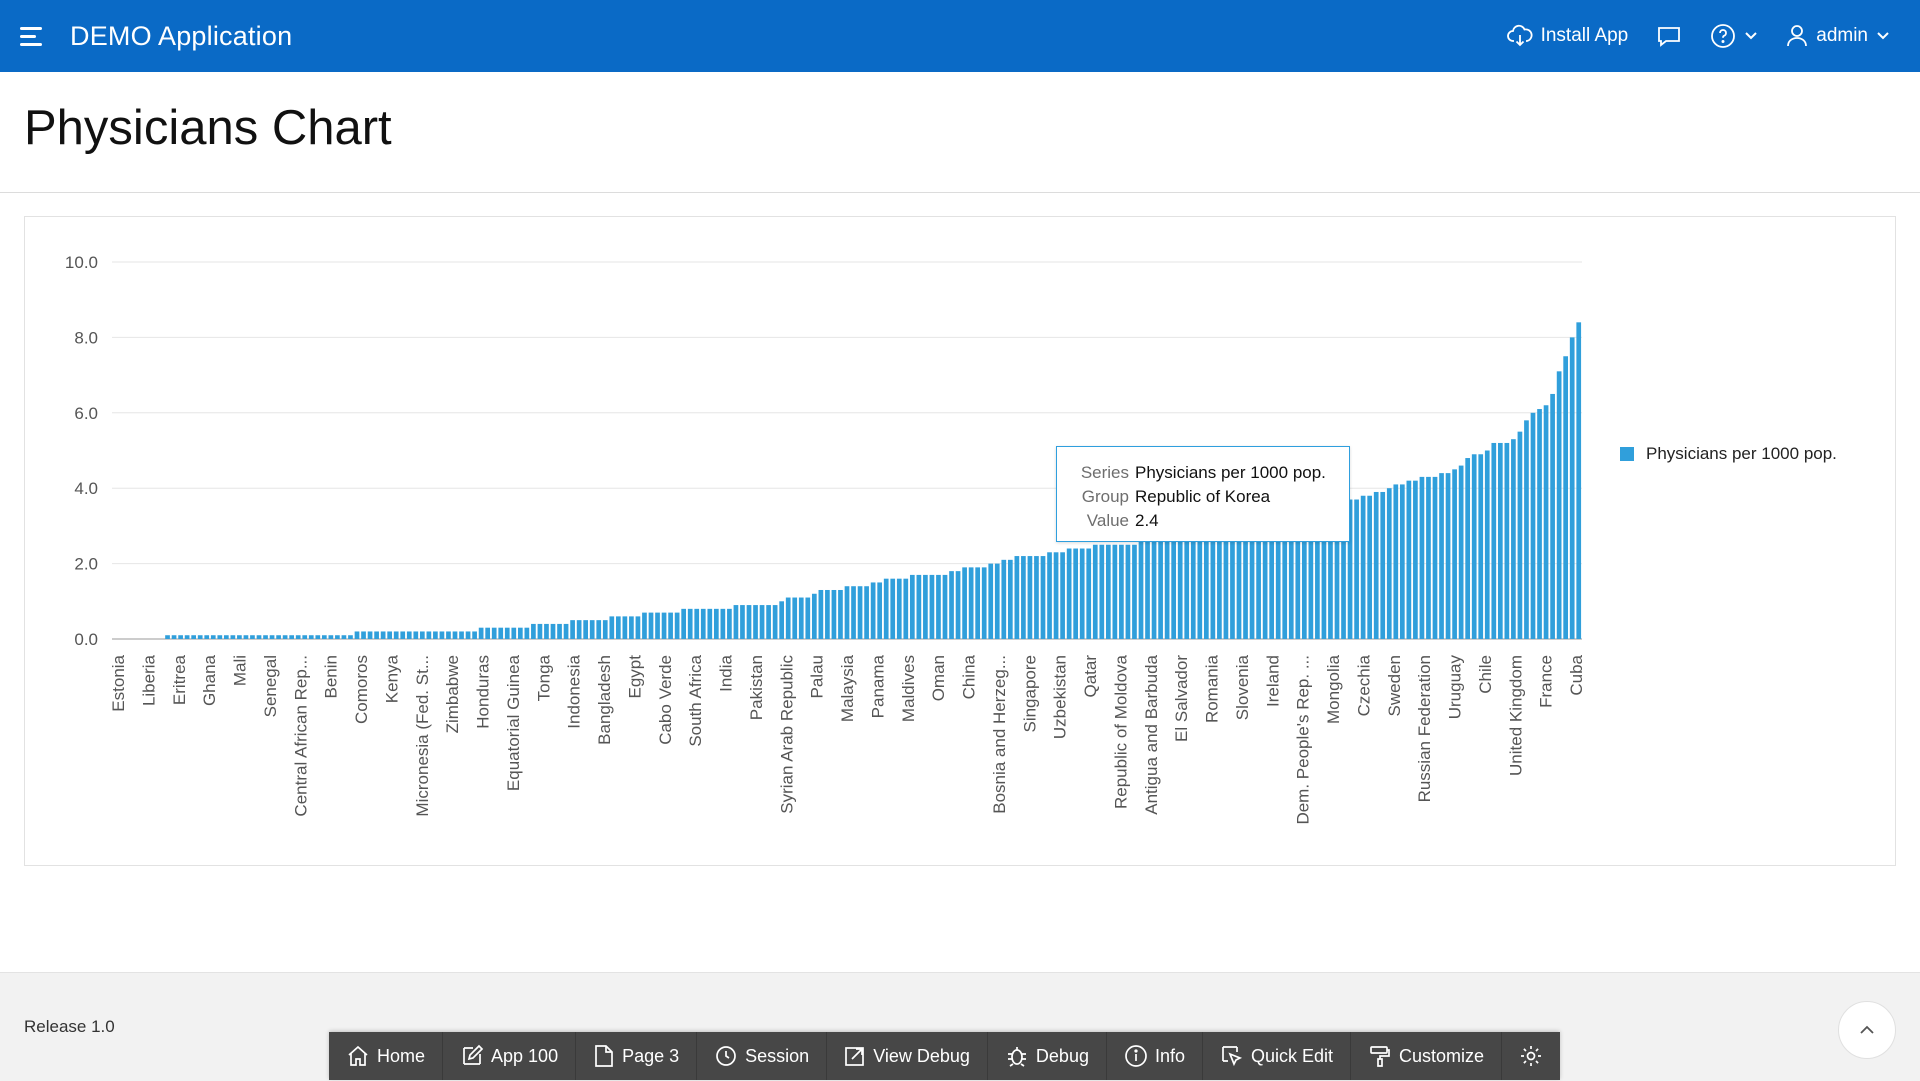 The image size is (1920, 1081). What do you see at coordinates (1277, 1056) in the screenshot?
I see `dev-quick-edit-button: Quick Edit` at bounding box center [1277, 1056].